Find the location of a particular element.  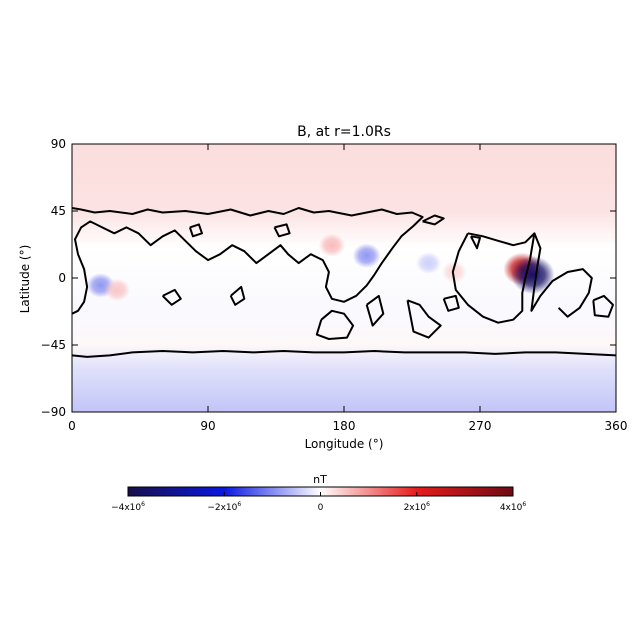

y-tick-label: 90 is located at coordinates (58, 144).